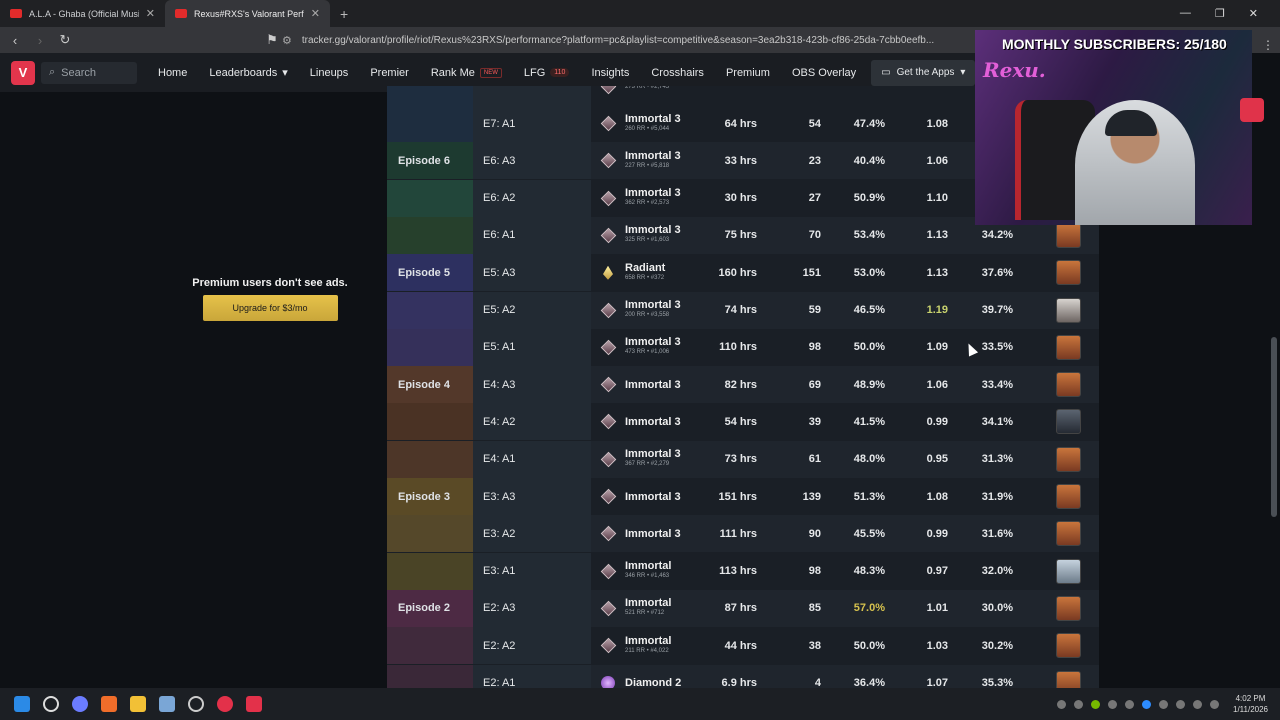 The height and width of the screenshot is (720, 1280). Describe the element at coordinates (22, 704) in the screenshot. I see `windows-start-icon` at that location.